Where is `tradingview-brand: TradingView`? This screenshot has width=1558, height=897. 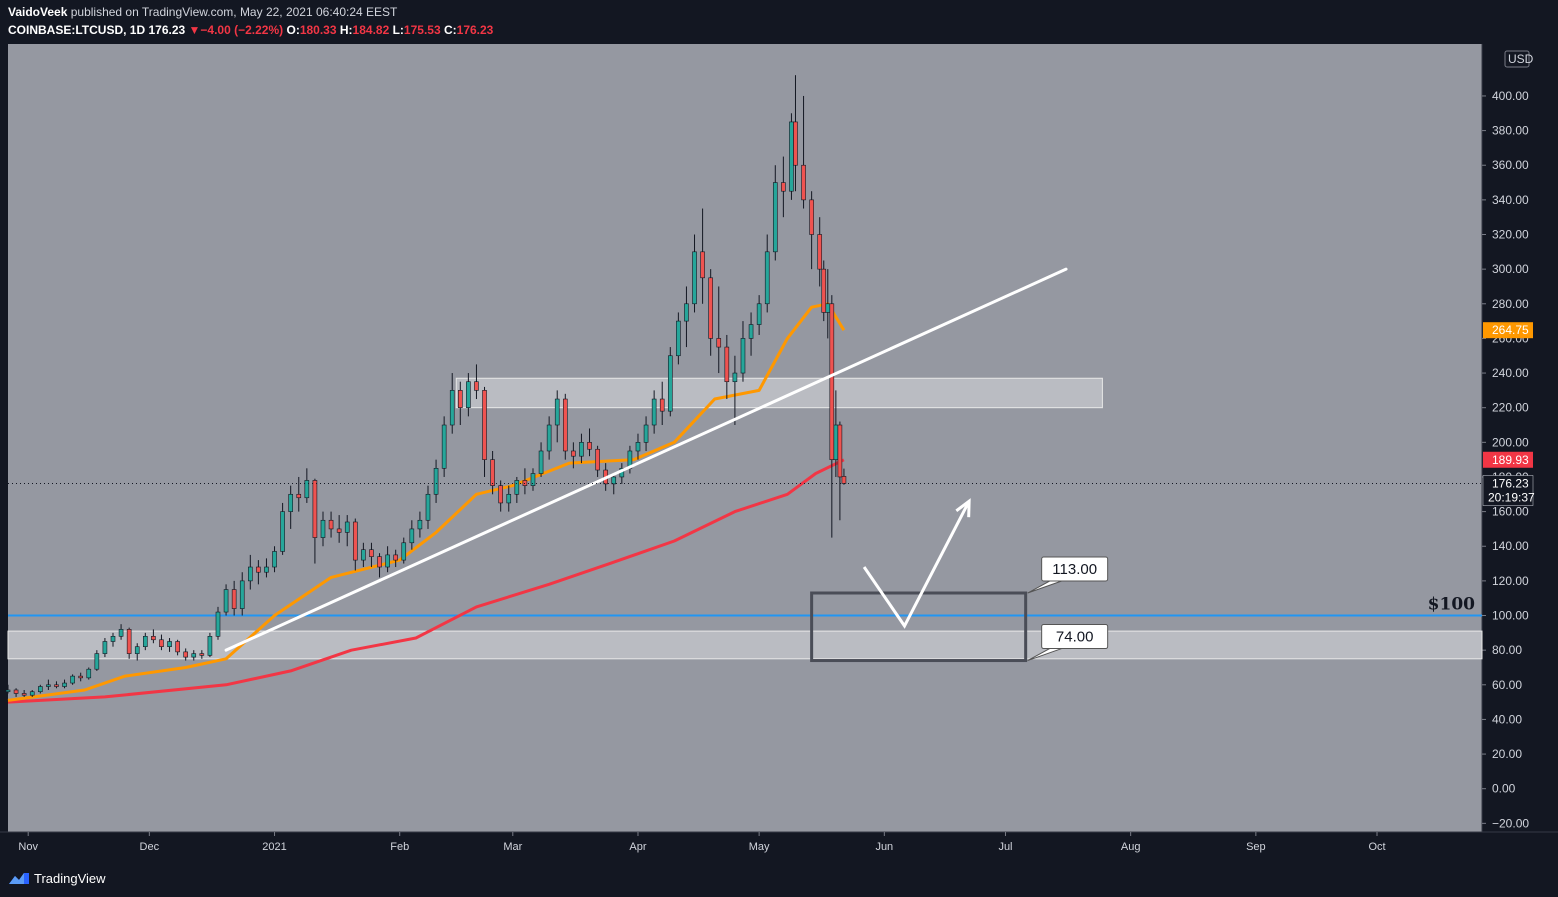
tradingview-brand: TradingView is located at coordinates (70, 878).